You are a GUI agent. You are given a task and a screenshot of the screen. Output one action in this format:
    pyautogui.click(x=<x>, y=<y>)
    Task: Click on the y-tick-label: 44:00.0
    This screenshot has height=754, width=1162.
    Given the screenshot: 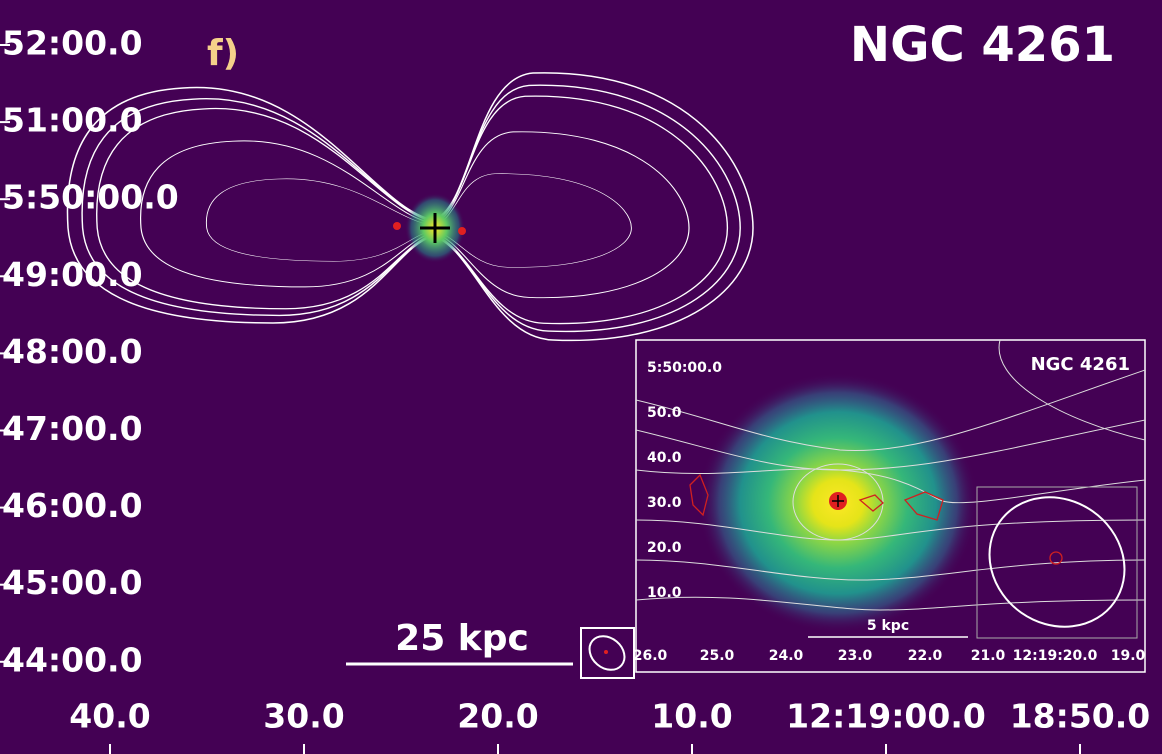 What is the action you would take?
    pyautogui.click(x=72, y=659)
    